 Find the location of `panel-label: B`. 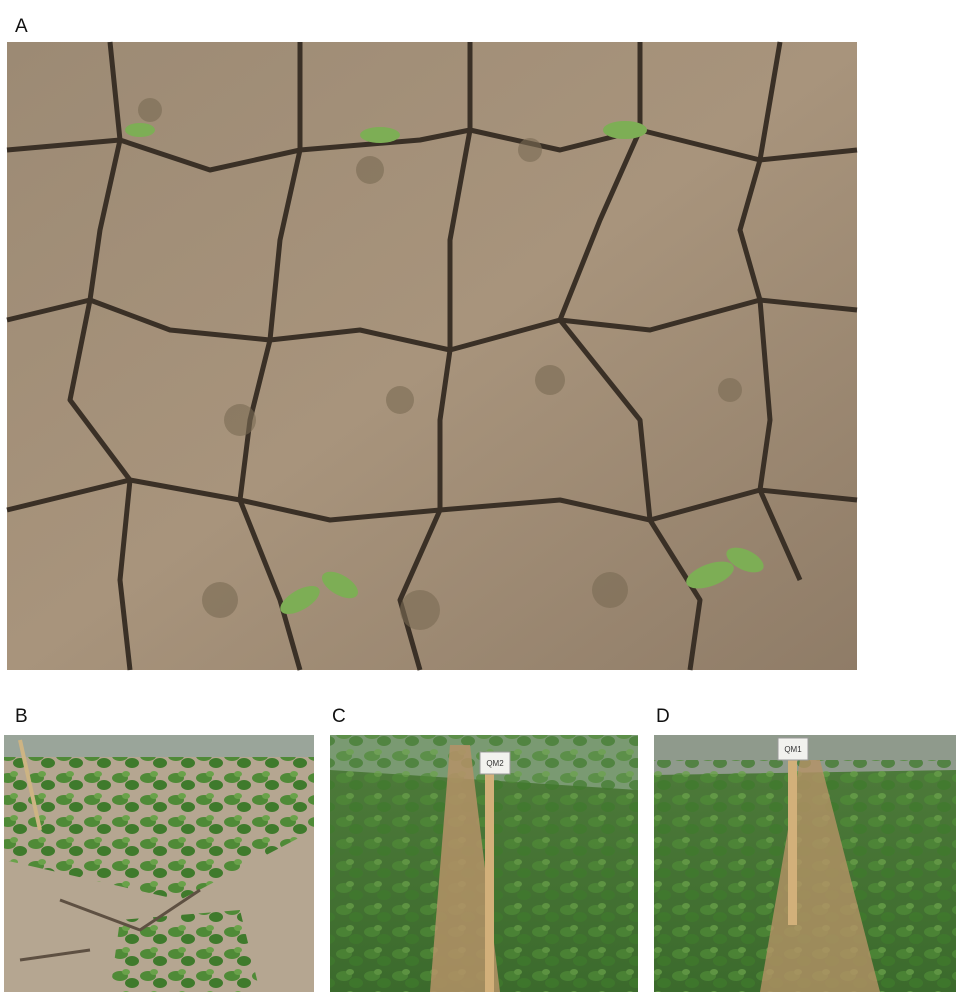

panel-label: B is located at coordinates (21, 716).